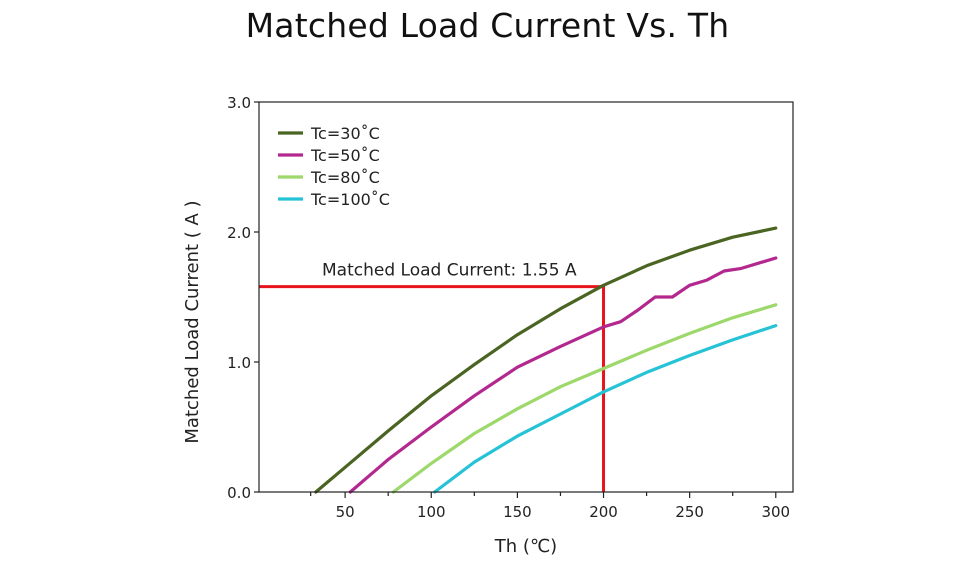  What do you see at coordinates (517, 512) in the screenshot?
I see `x-tick-label: 150` at bounding box center [517, 512].